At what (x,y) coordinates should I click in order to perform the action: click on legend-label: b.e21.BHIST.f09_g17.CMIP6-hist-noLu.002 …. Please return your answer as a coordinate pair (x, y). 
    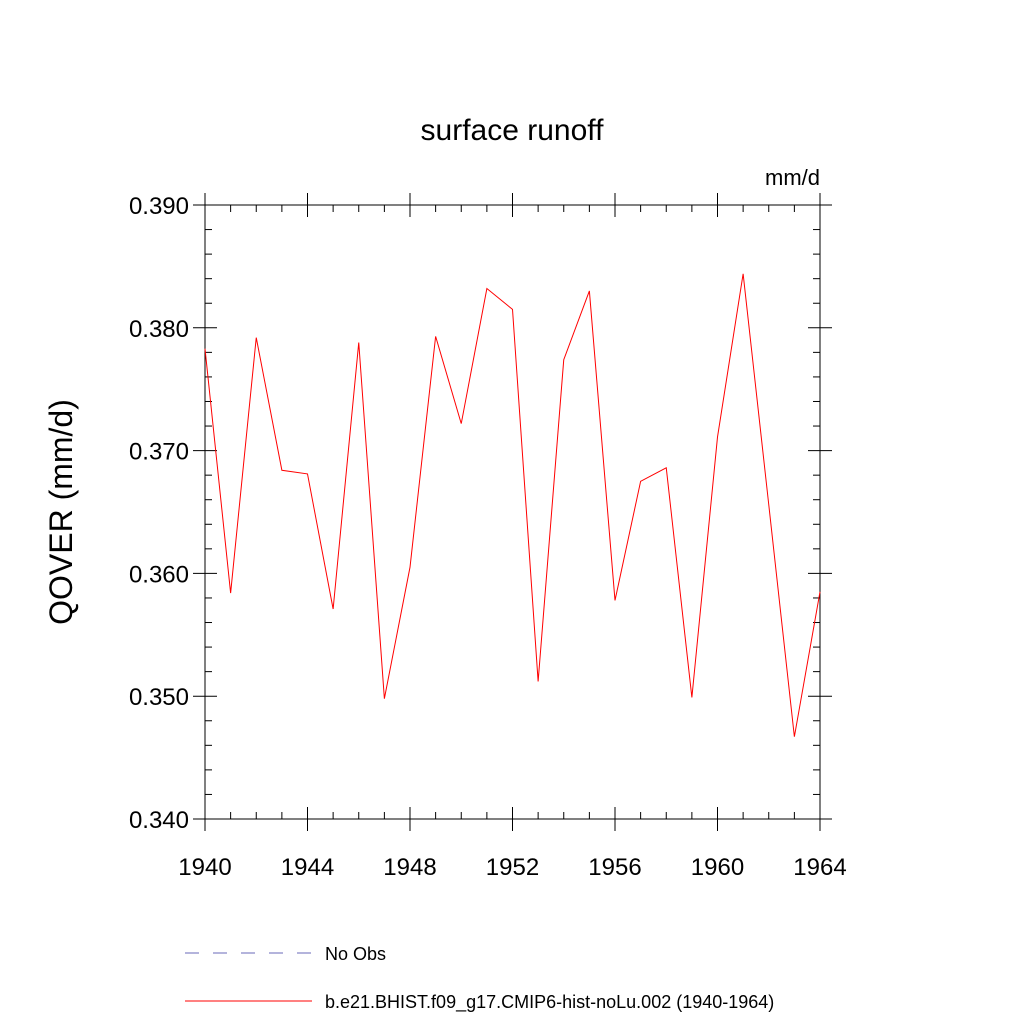
    Looking at the image, I should click on (549, 1002).